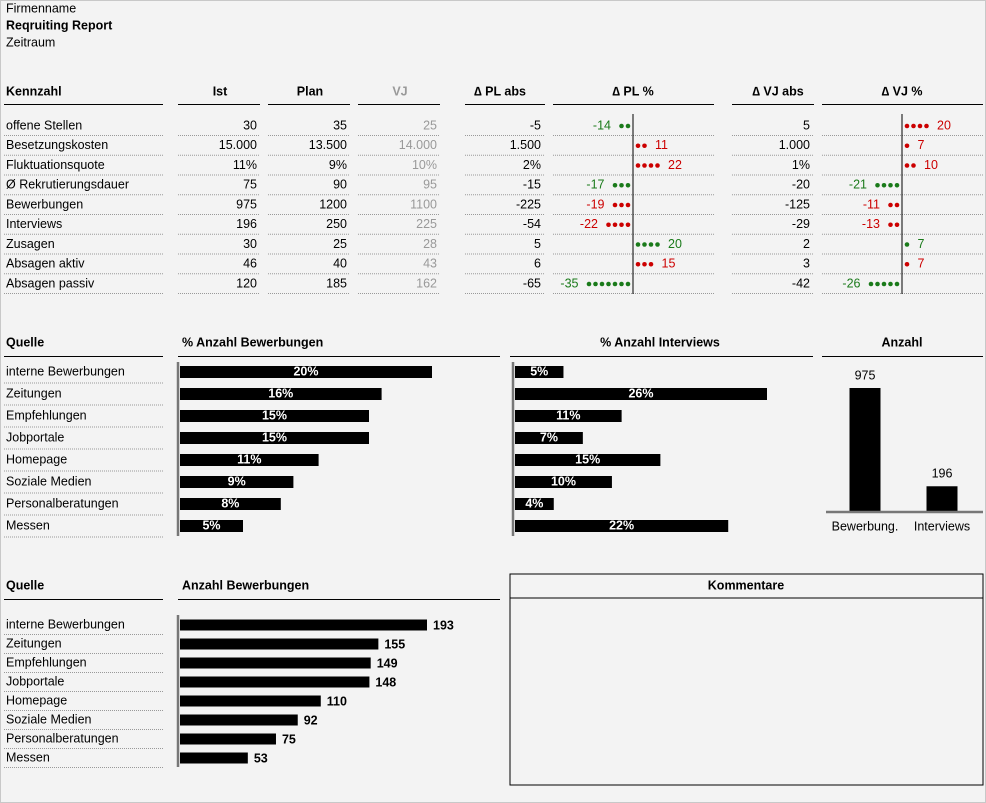  I want to click on bar-label: 5%, so click(539, 371).